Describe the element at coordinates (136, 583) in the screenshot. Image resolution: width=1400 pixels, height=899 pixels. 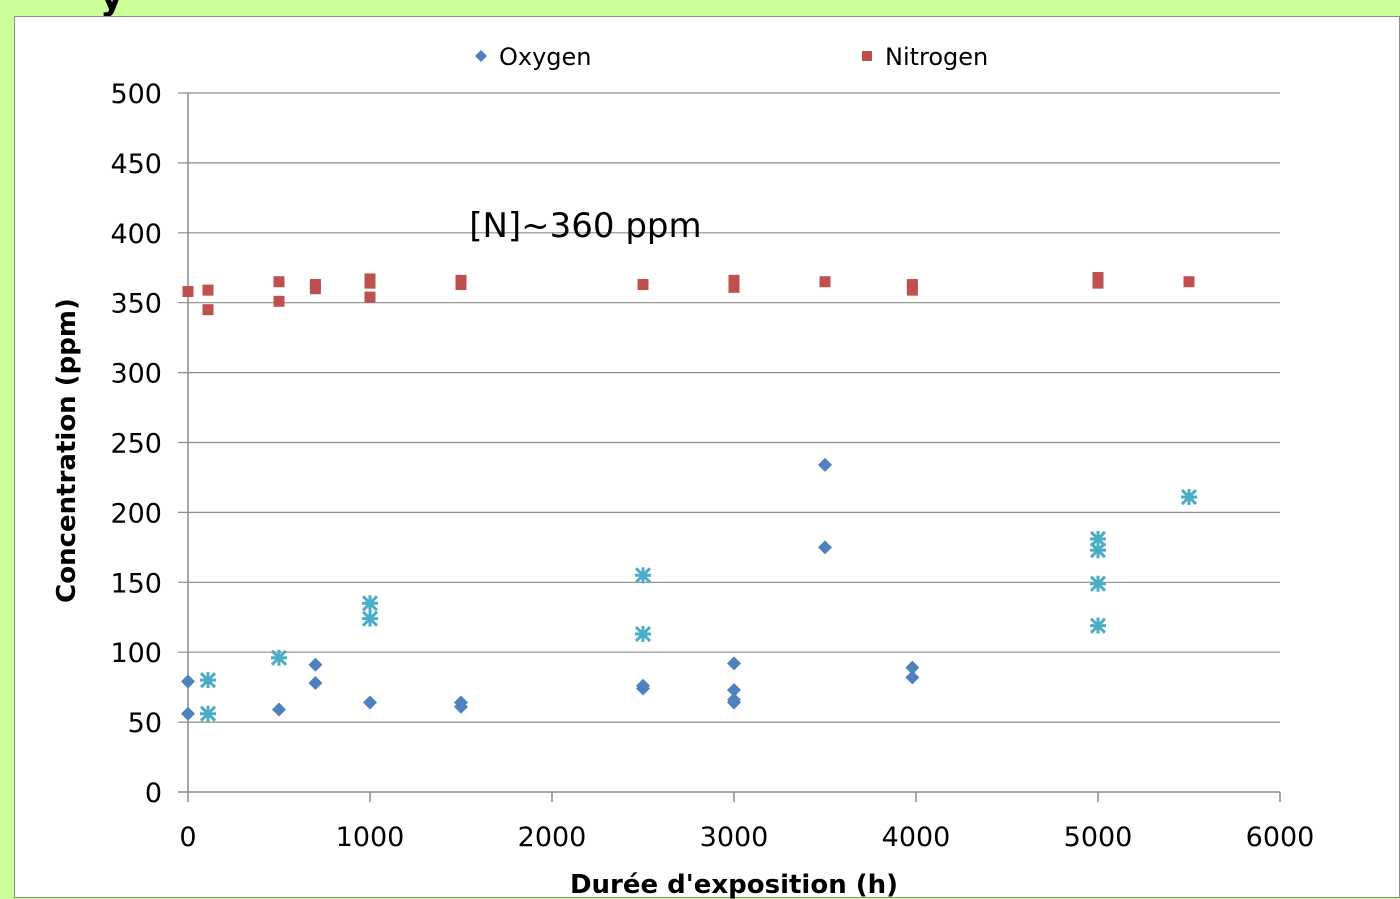
I see `y-tick-label: 150` at that location.